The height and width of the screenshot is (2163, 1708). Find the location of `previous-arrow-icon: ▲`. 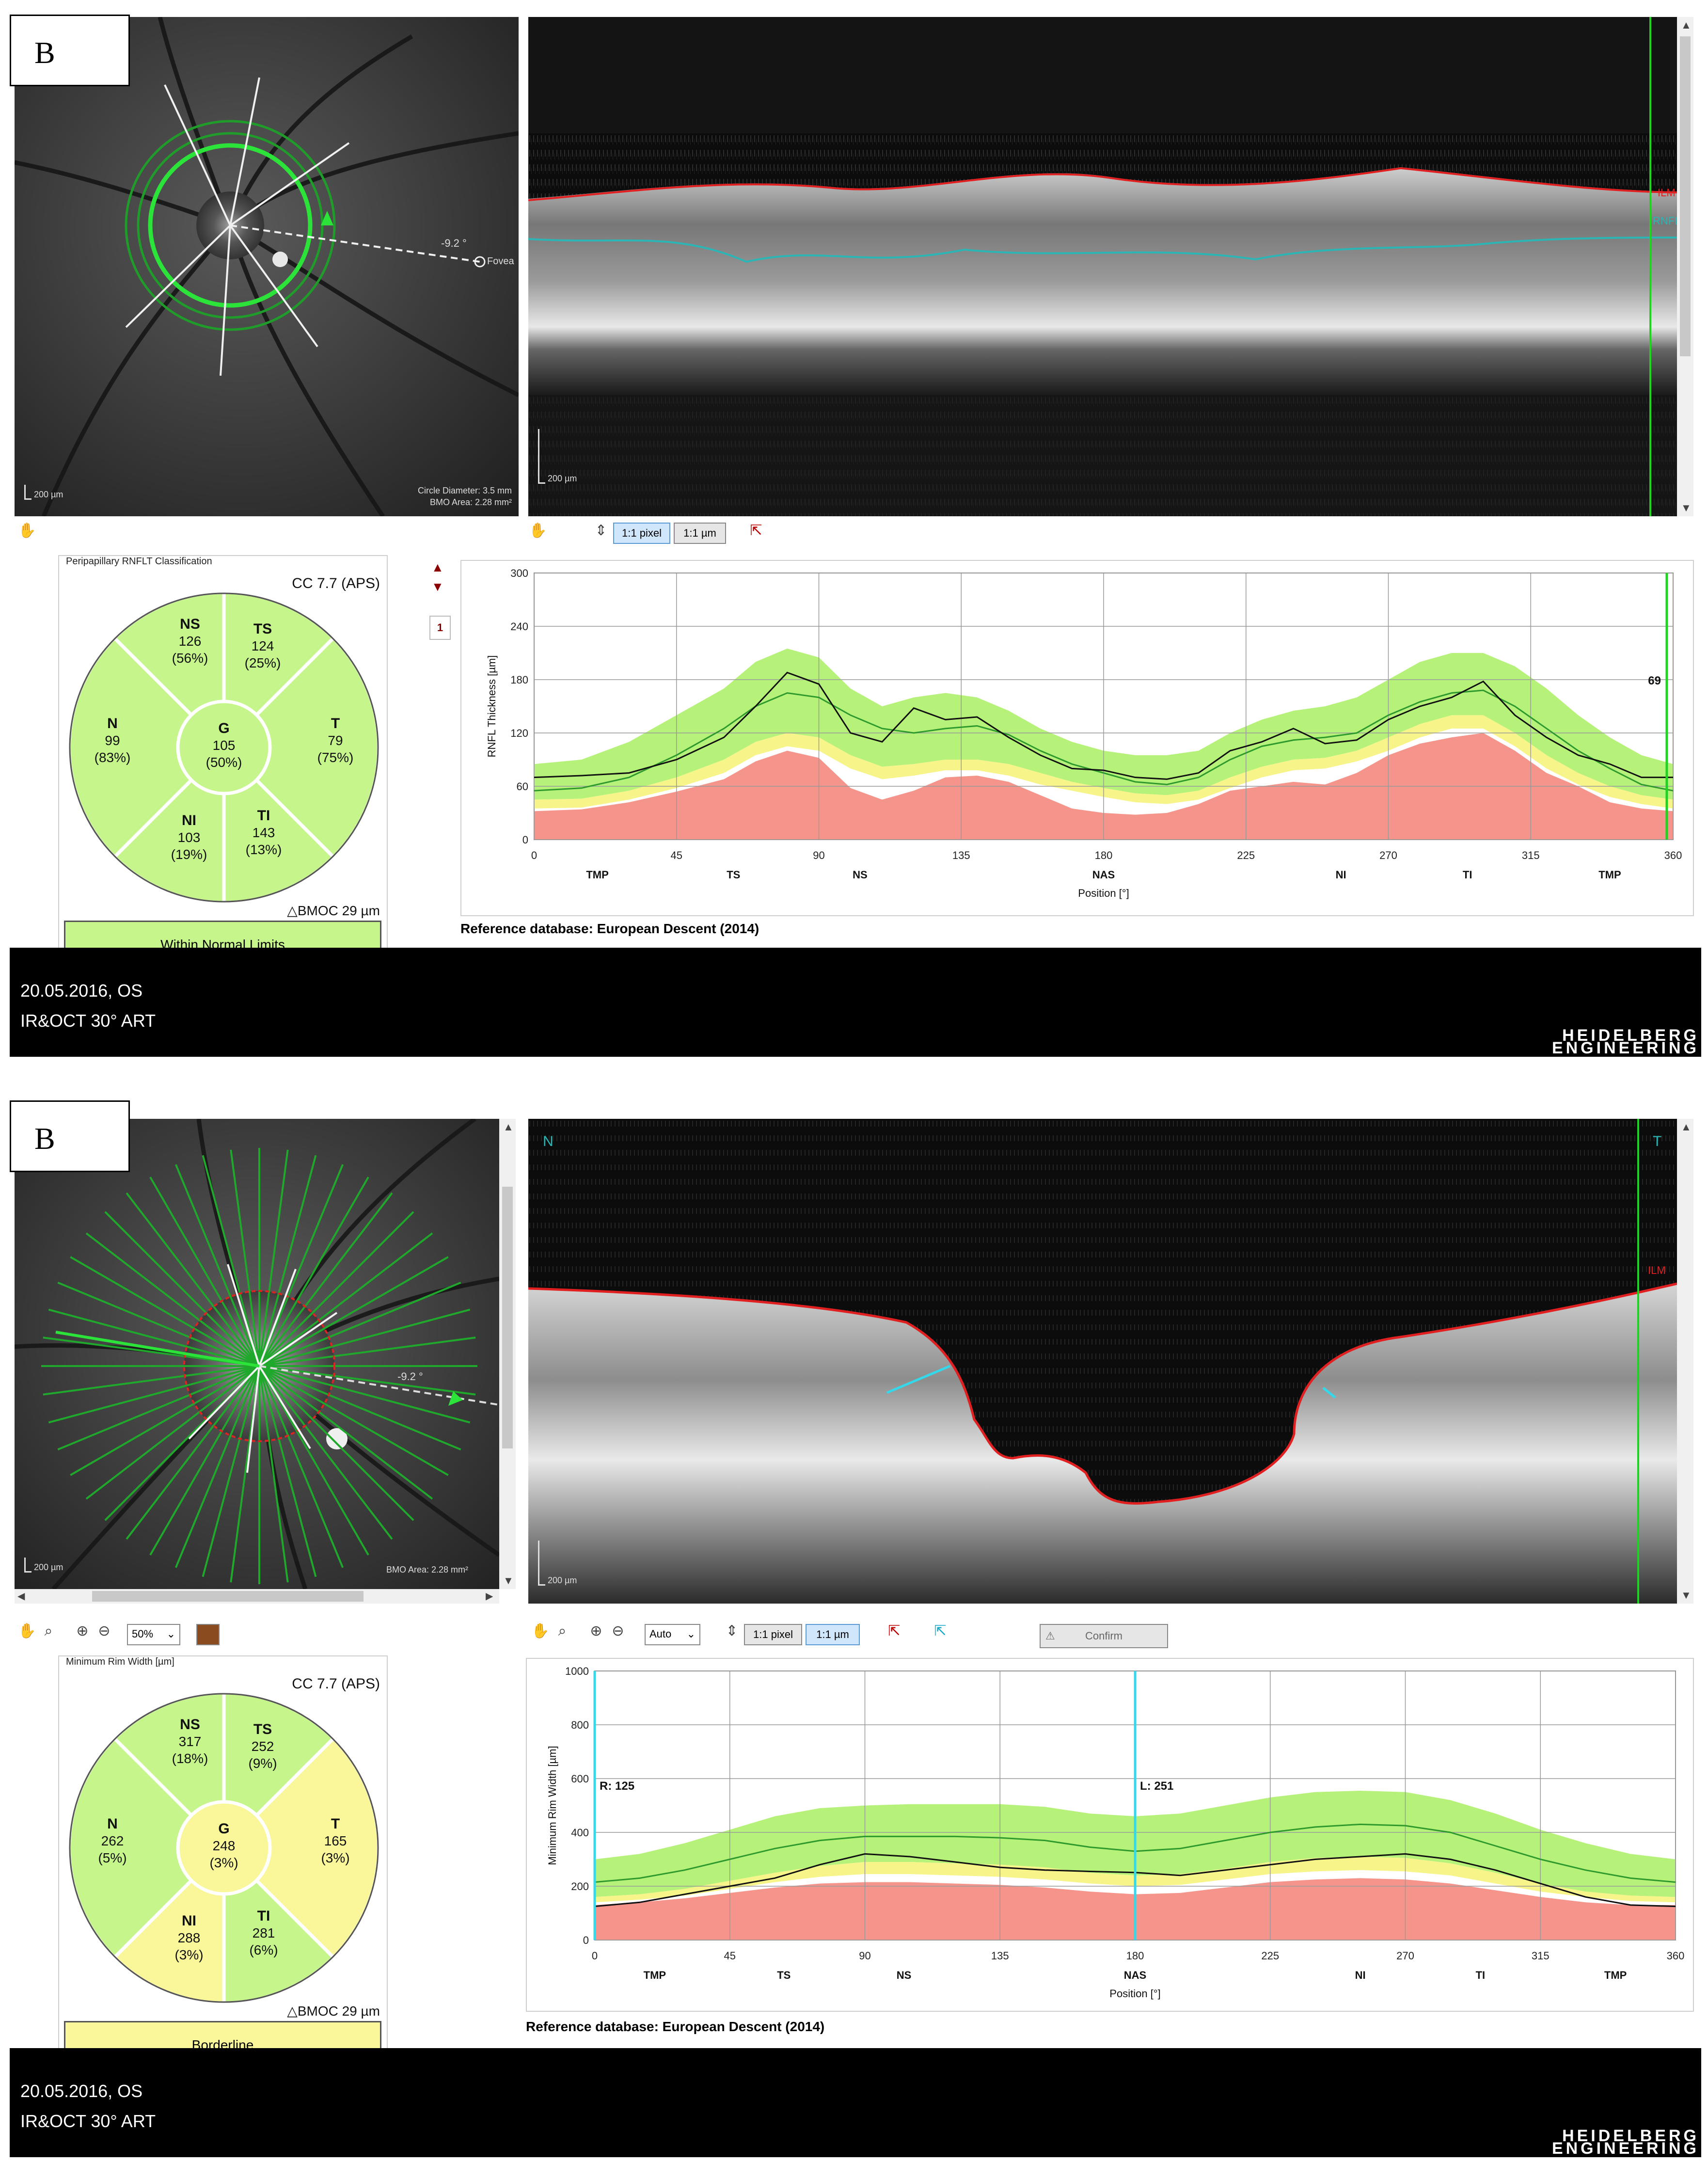

previous-arrow-icon: ▲ is located at coordinates (437, 567).